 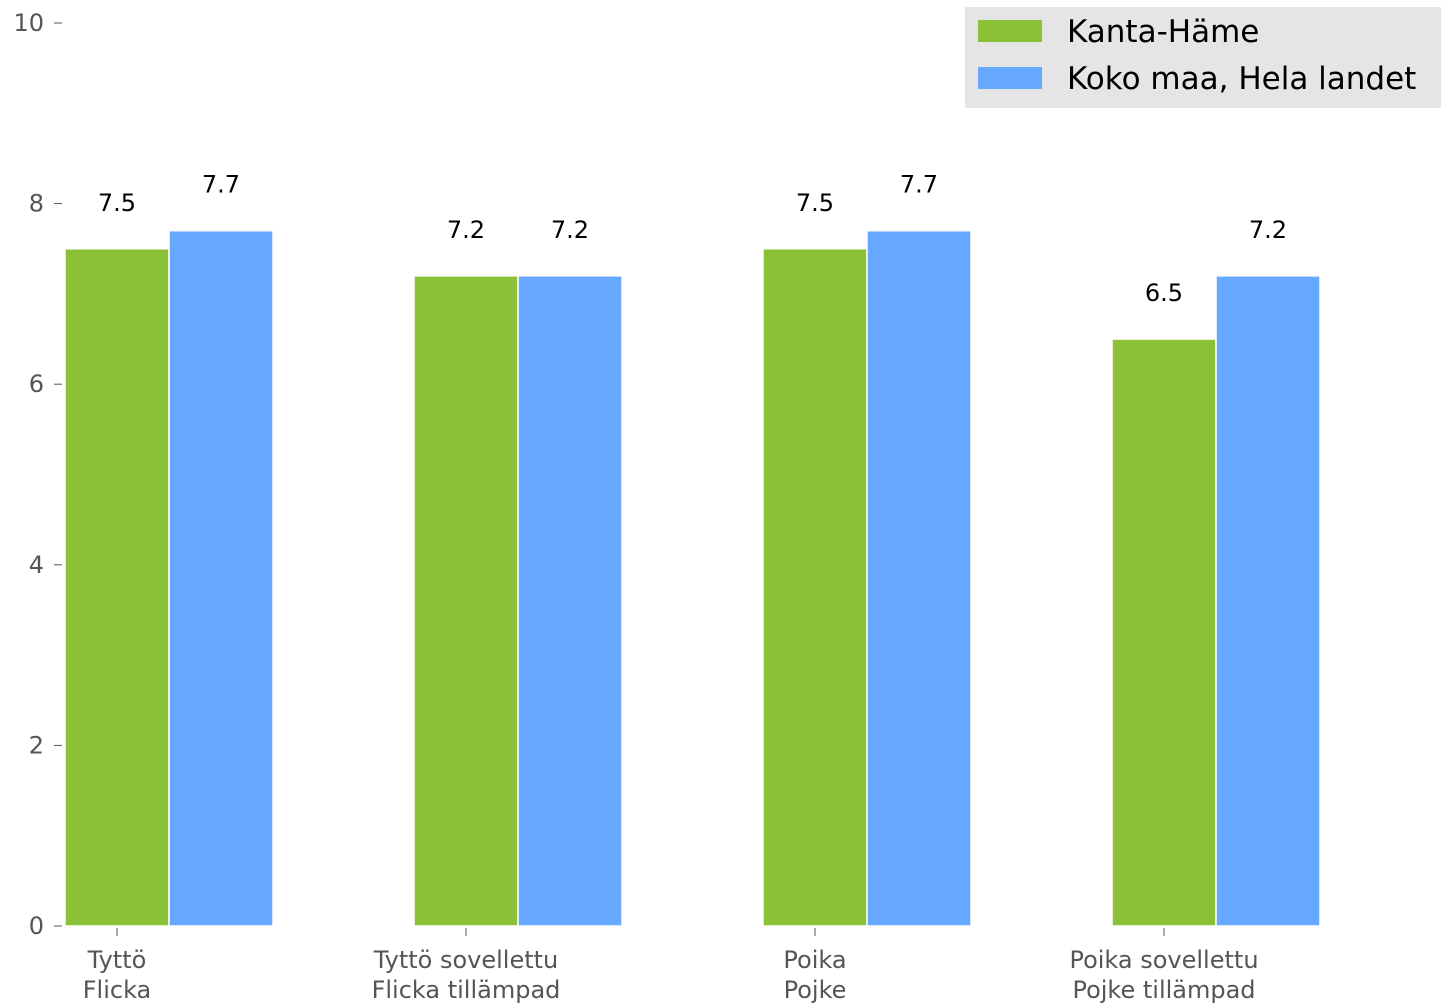 I want to click on legend-box, so click(x=1203, y=57).